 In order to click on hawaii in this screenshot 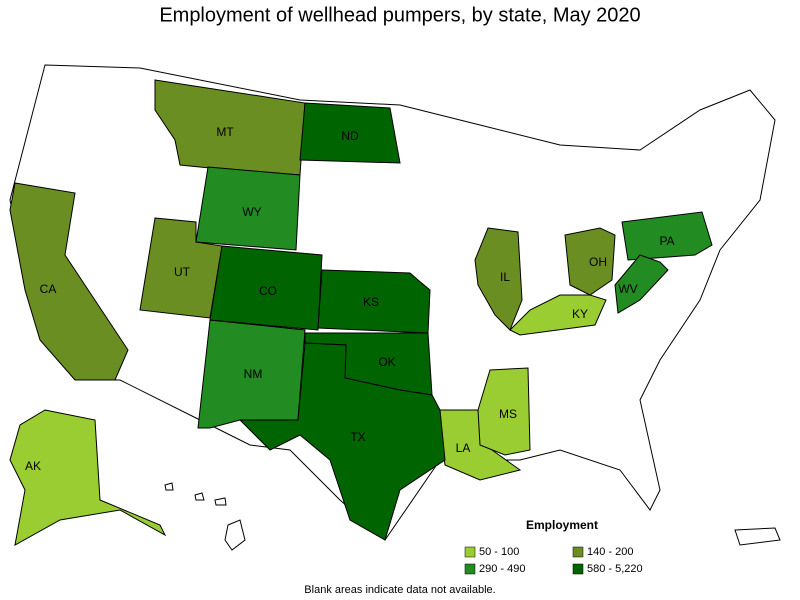, I will do `click(205, 516)`.